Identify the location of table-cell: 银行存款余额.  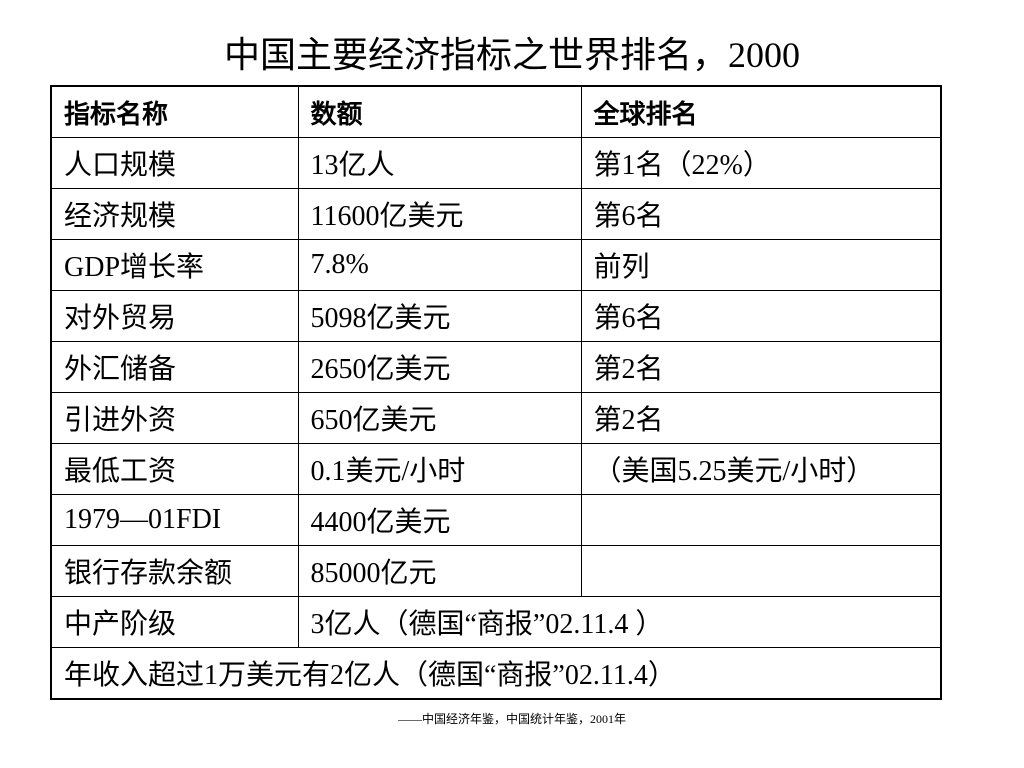
(174, 571).